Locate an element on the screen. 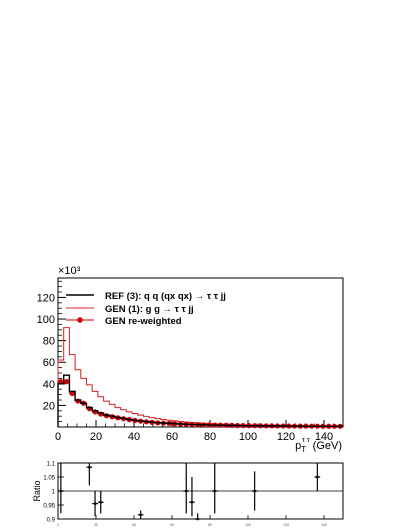 The height and width of the screenshot is (529, 409). y-tick-label: 100 is located at coordinates (46, 320).